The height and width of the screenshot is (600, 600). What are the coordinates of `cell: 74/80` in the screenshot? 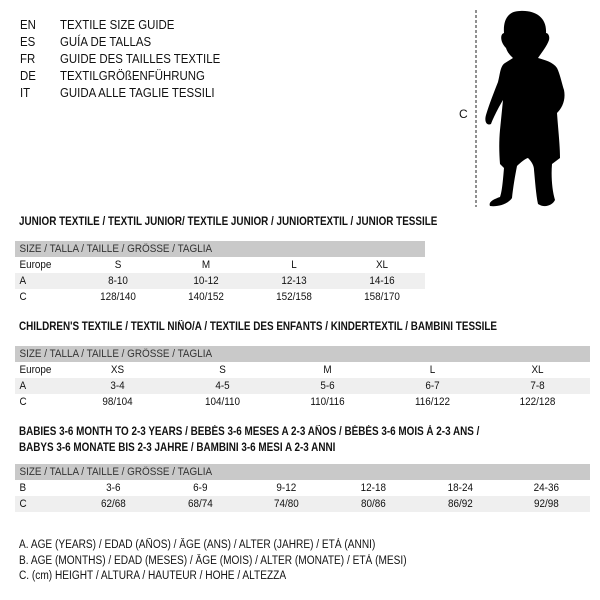 It's located at (287, 504).